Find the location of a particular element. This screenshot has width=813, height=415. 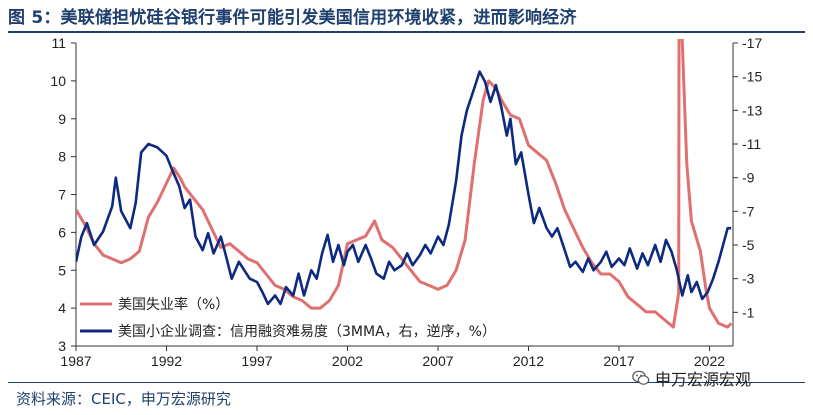

left-tick-label: 4 is located at coordinates (62, 308).